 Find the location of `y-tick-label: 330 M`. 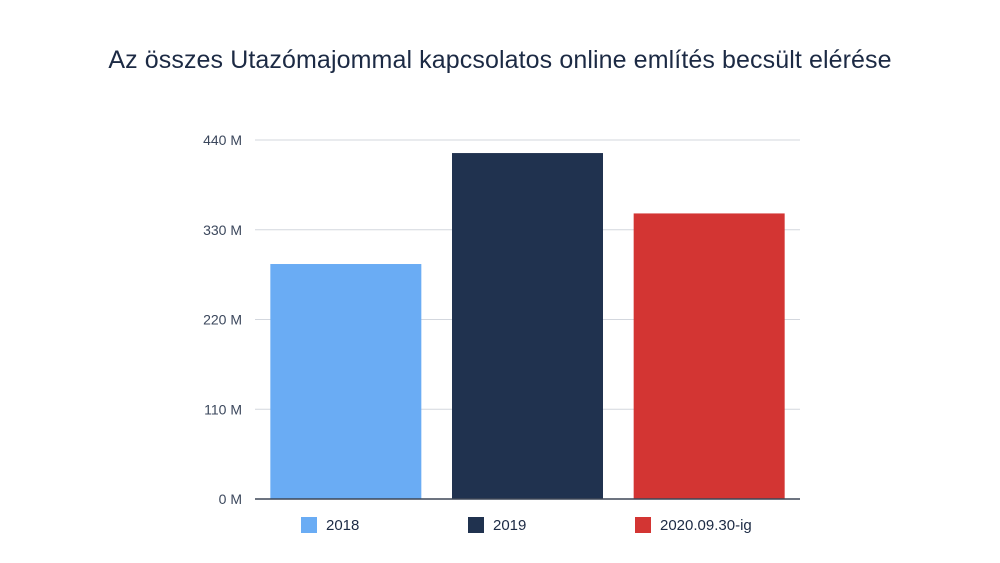

y-tick-label: 330 M is located at coordinates (222, 230).